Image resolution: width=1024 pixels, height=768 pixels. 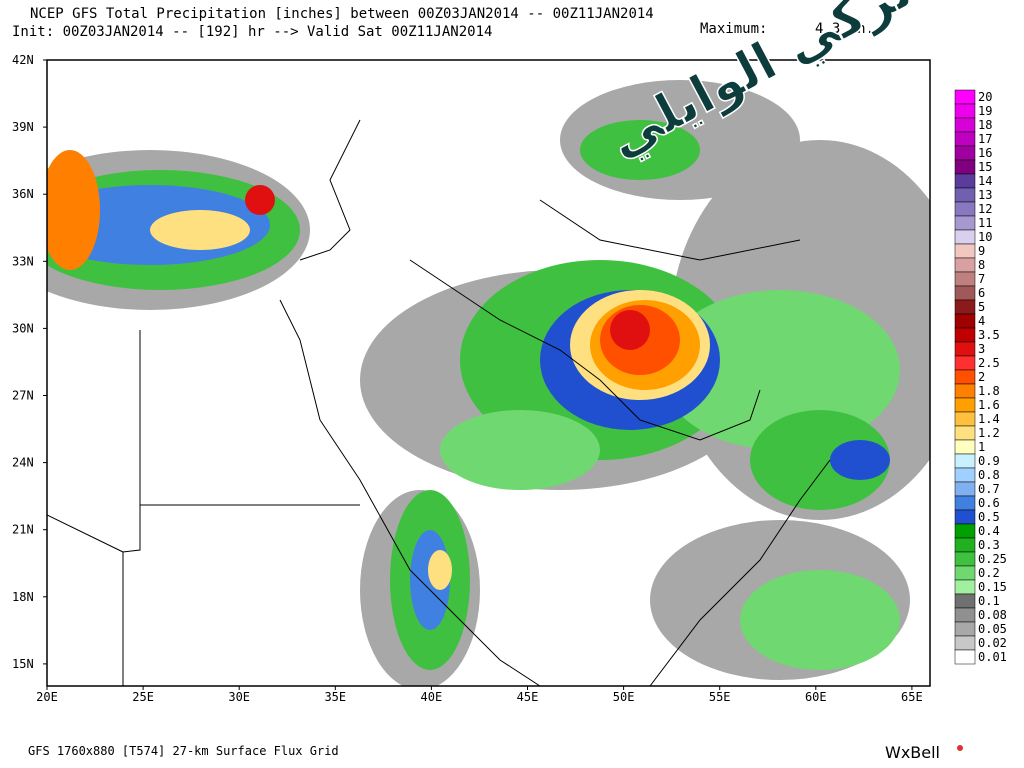 I want to click on colorbar-label: 4, so click(x=981, y=321).